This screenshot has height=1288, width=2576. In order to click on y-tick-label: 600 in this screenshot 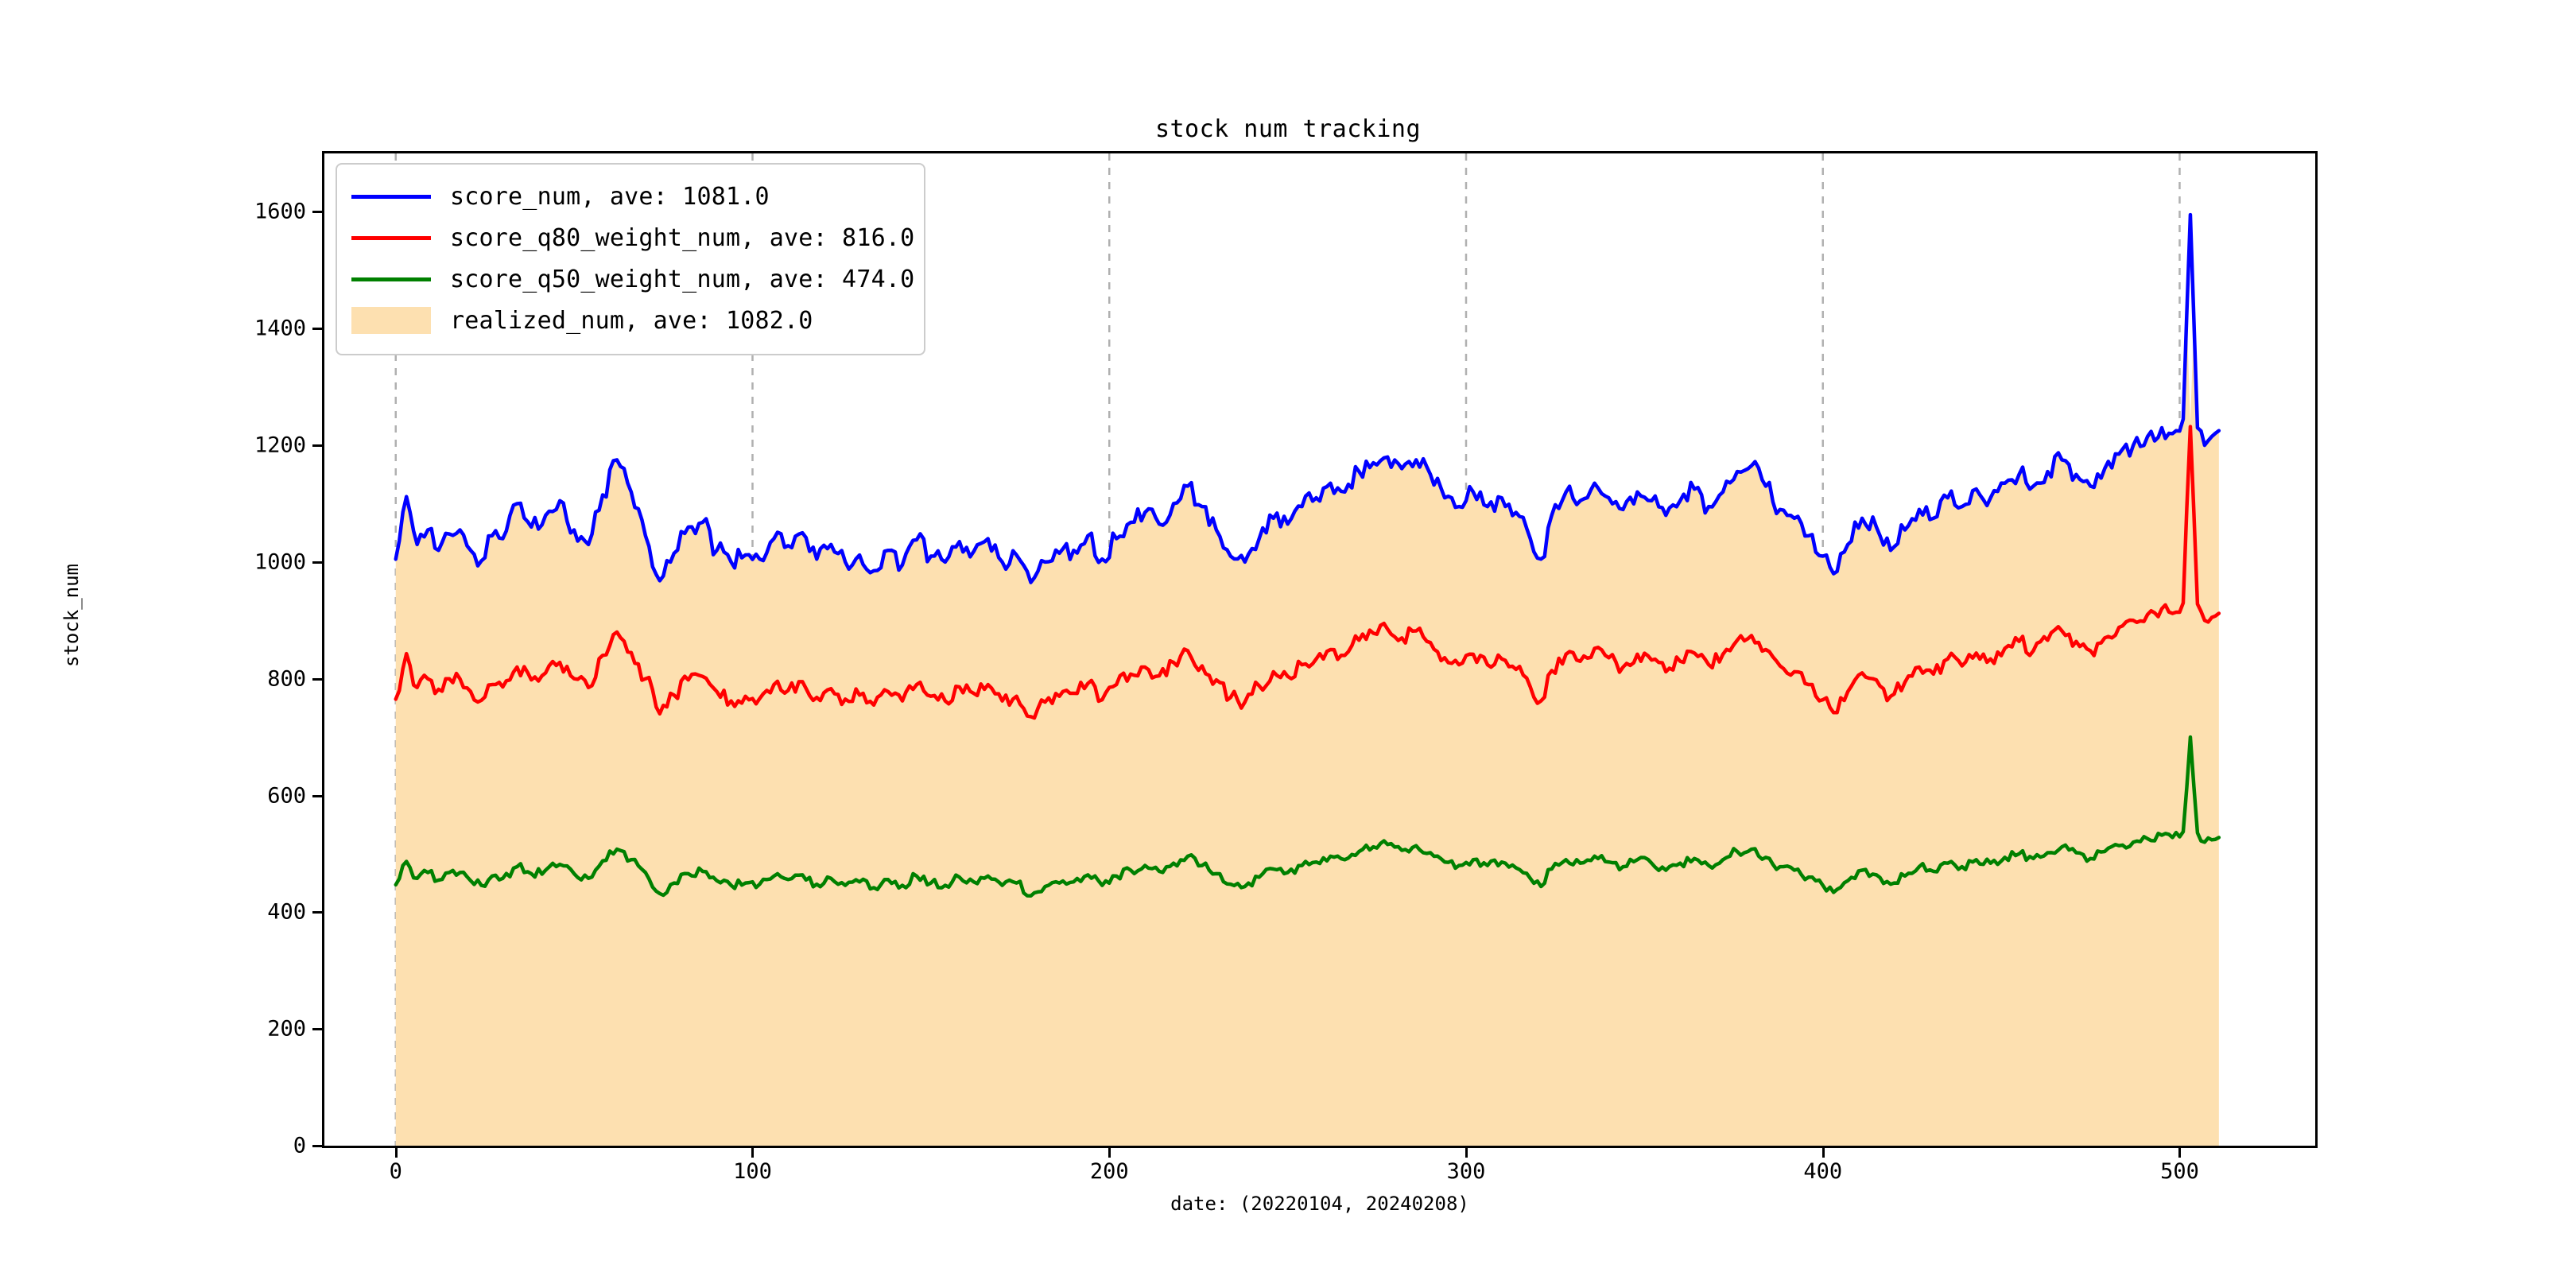, I will do `click(286, 796)`.